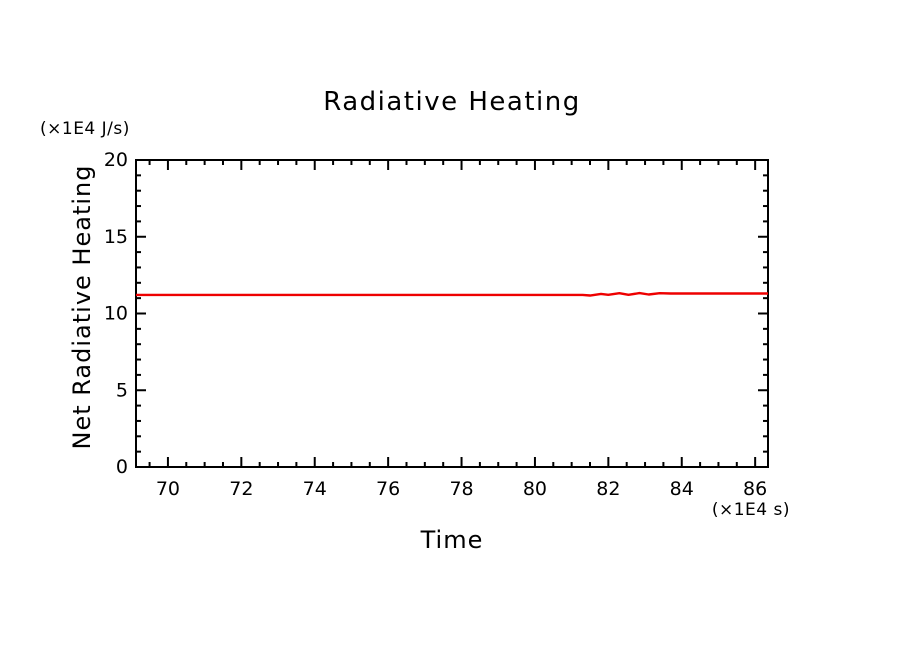  I want to click on x-tick-label: 84, so click(682, 489).